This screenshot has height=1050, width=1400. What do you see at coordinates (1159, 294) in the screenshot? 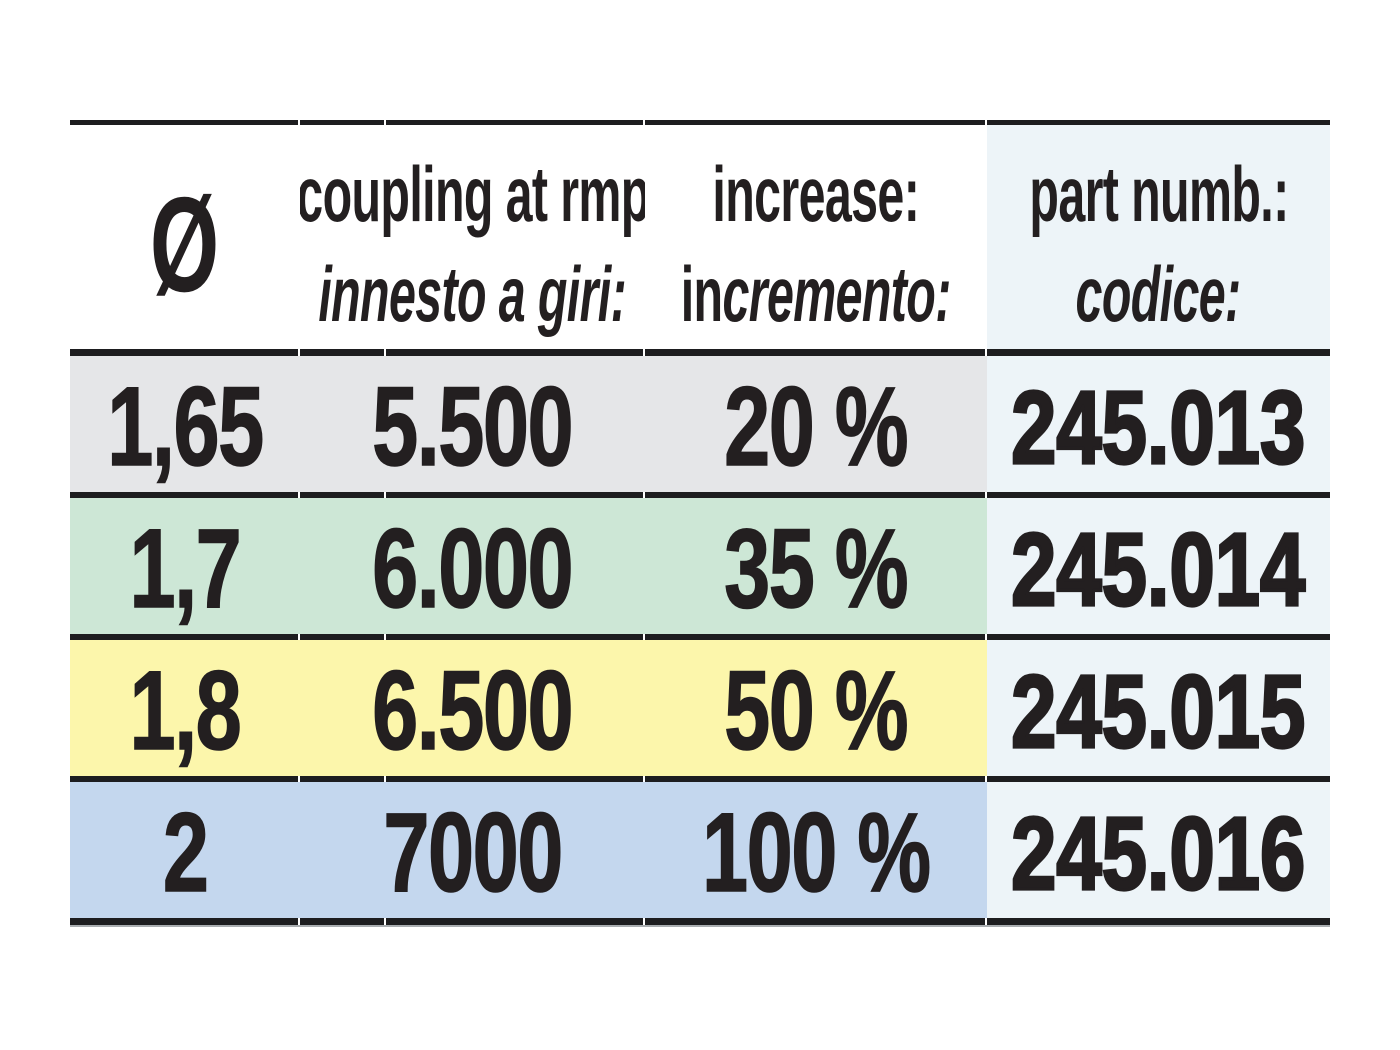
I see `header-part-it: codice:` at bounding box center [1159, 294].